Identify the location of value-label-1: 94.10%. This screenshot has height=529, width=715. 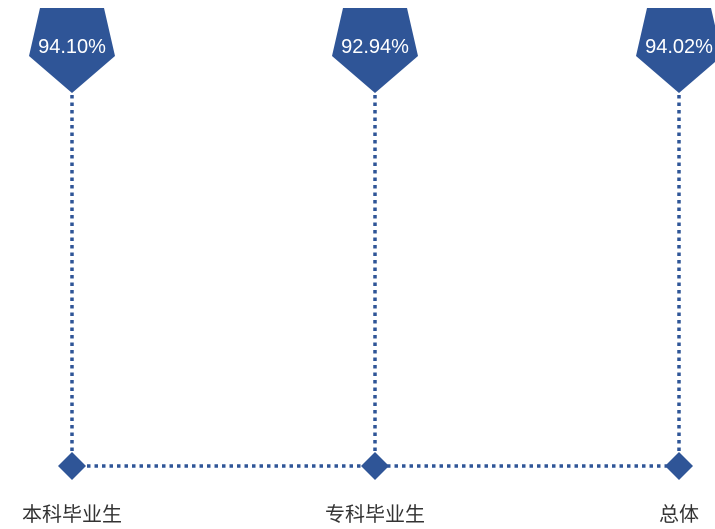
(72, 47).